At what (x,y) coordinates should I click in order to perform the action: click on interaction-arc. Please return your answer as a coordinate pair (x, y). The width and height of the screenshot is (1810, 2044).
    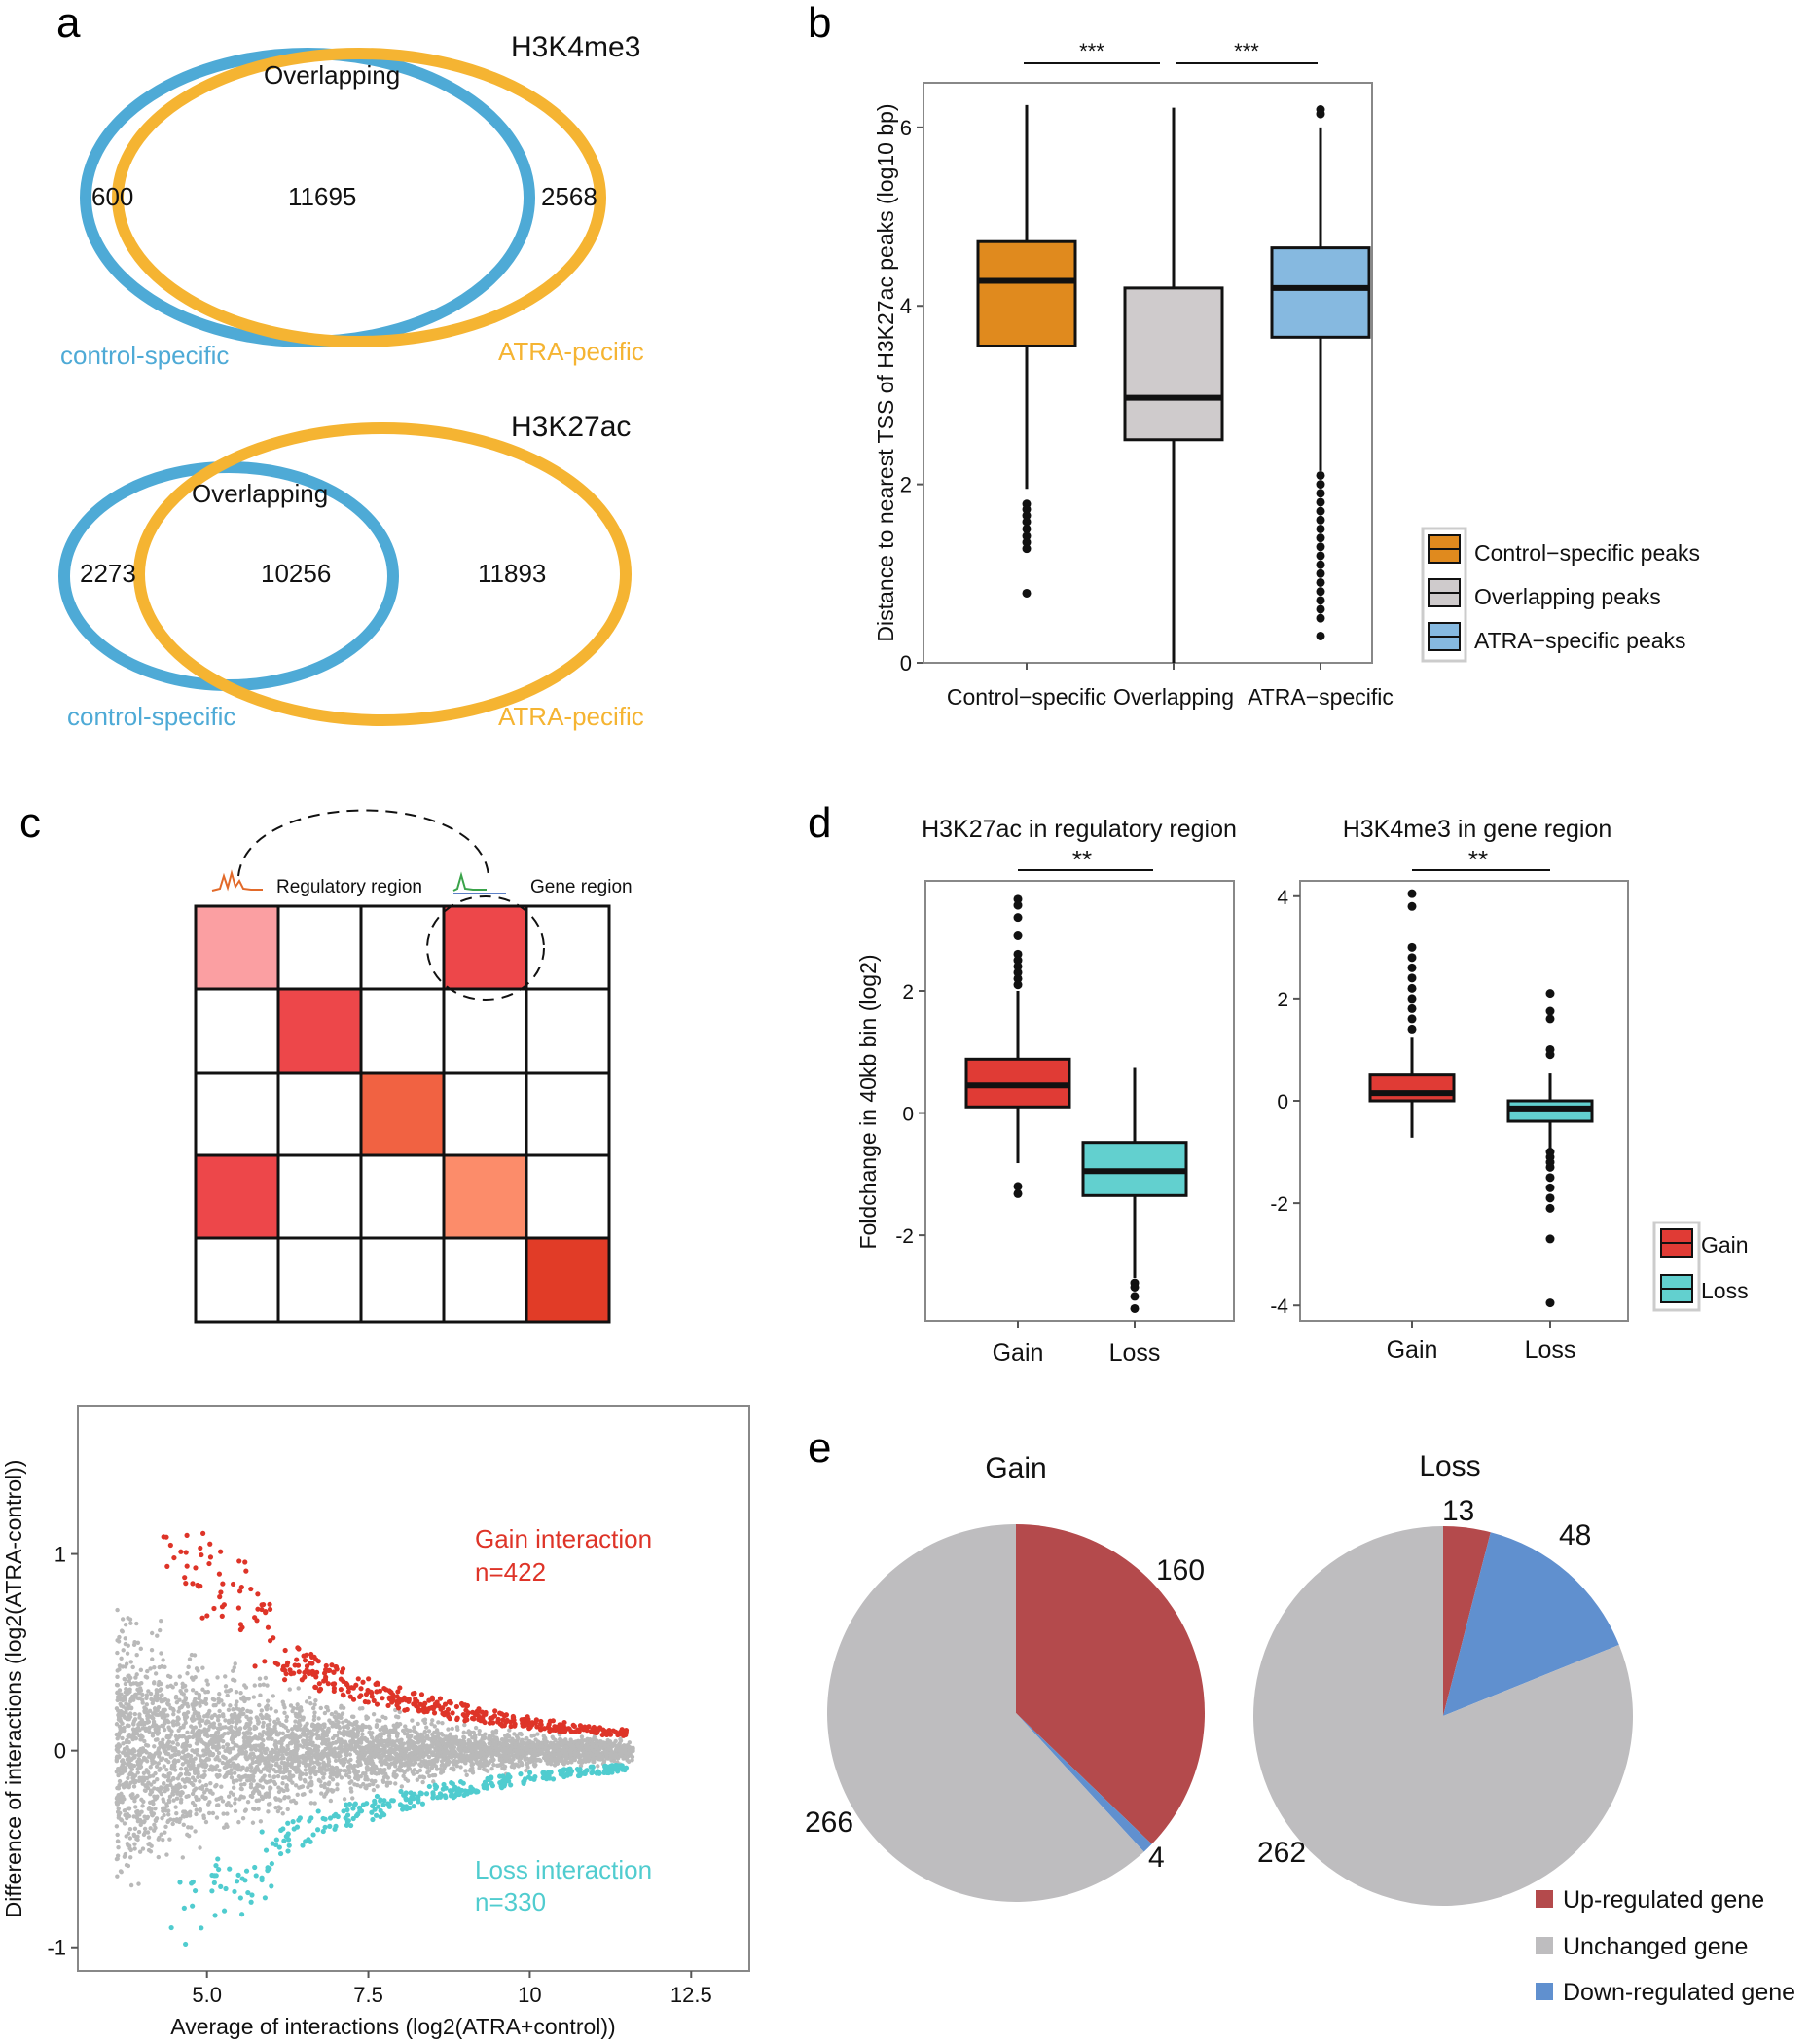
    Looking at the image, I should click on (363, 843).